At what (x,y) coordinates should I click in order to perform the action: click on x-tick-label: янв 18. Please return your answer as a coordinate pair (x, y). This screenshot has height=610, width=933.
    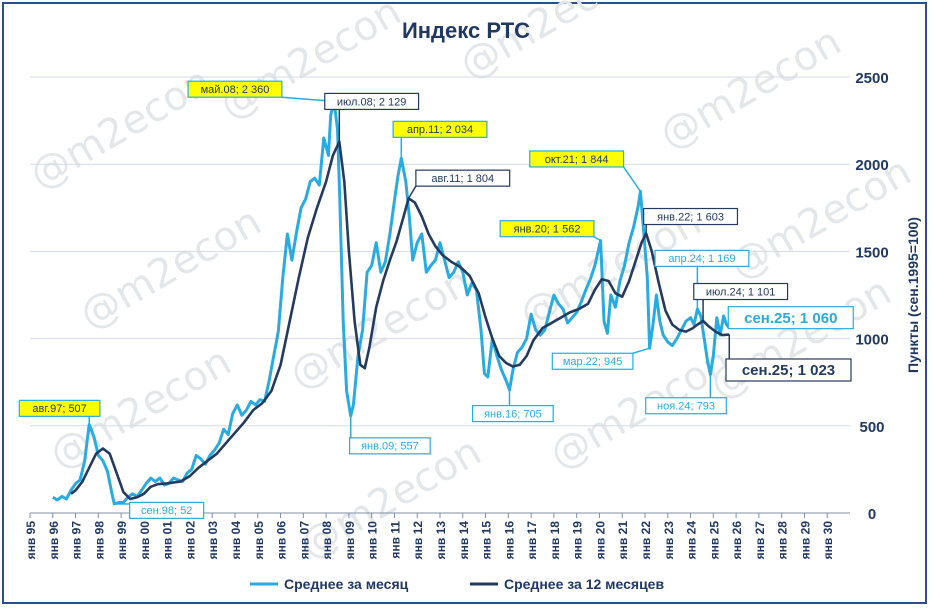
    Looking at the image, I should click on (555, 540).